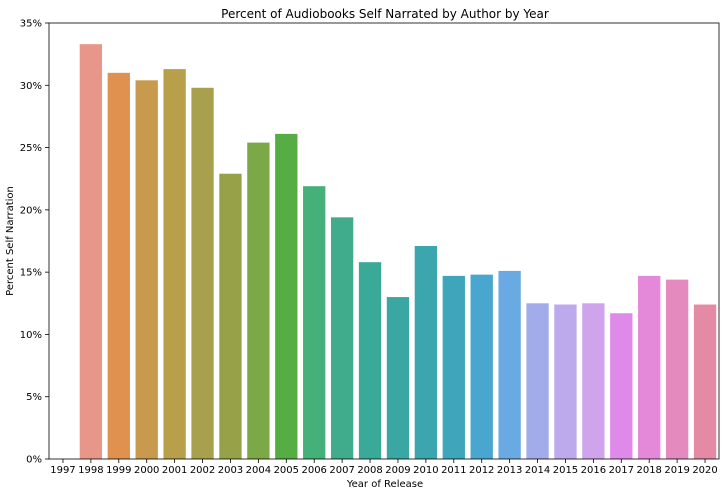 The width and height of the screenshot is (727, 496). Describe the element at coordinates (286, 470) in the screenshot. I see `x-tick-label: 2005` at that location.